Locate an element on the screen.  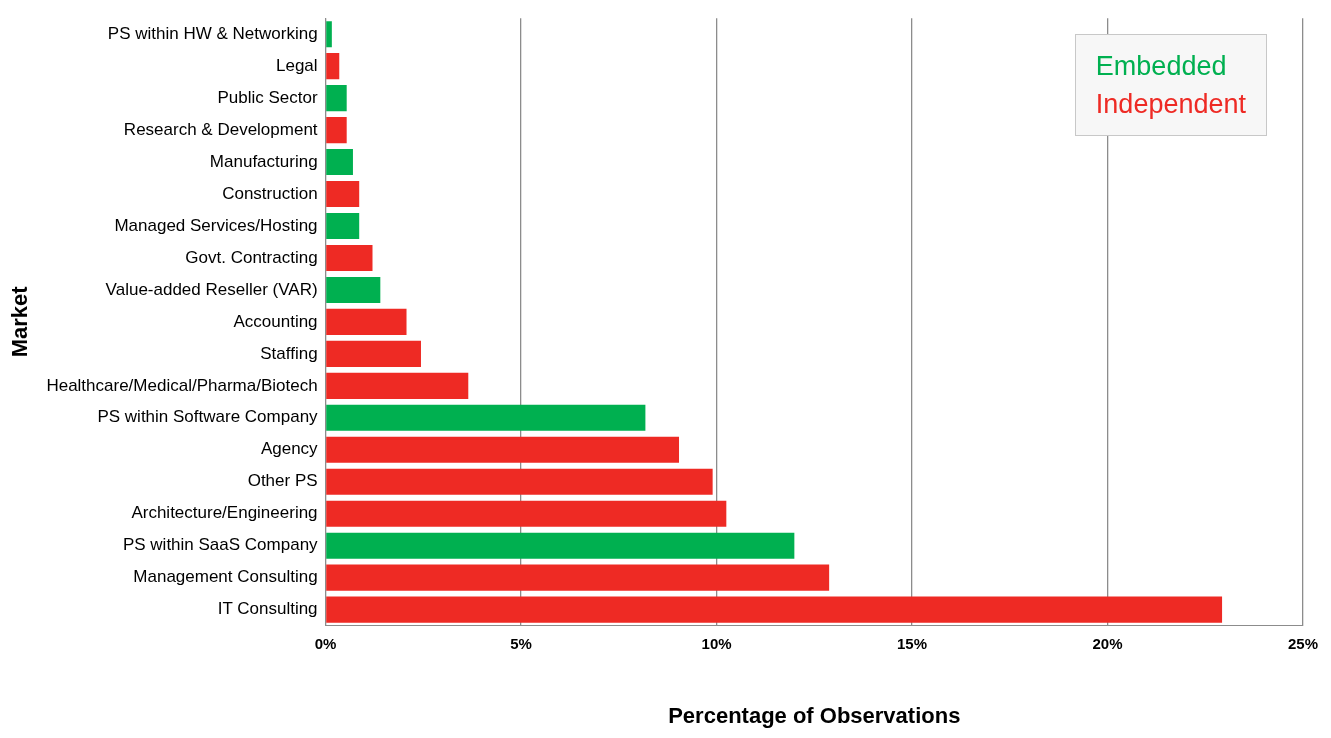
y-tick-label: Govt. Contracting is located at coordinates (251, 257).